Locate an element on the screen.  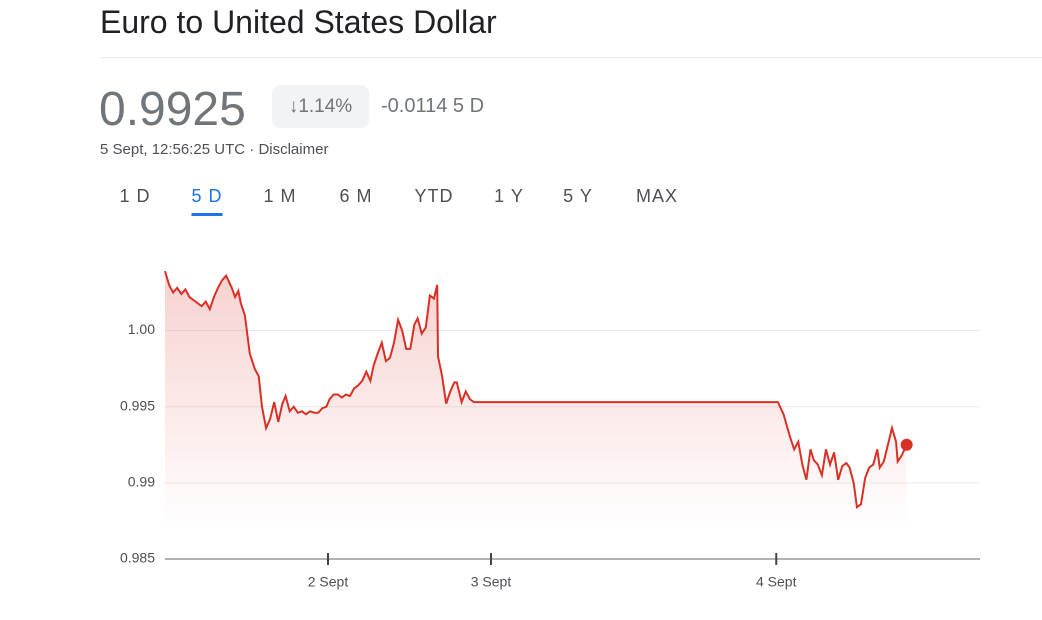
x-tick-label: 3 Sept is located at coordinates (491, 582).